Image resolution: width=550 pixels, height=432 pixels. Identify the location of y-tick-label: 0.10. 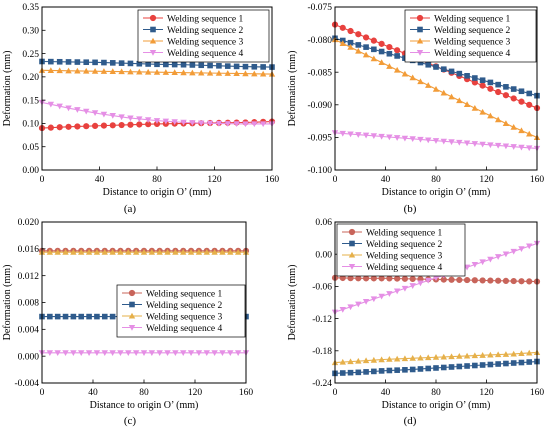
(30, 125).